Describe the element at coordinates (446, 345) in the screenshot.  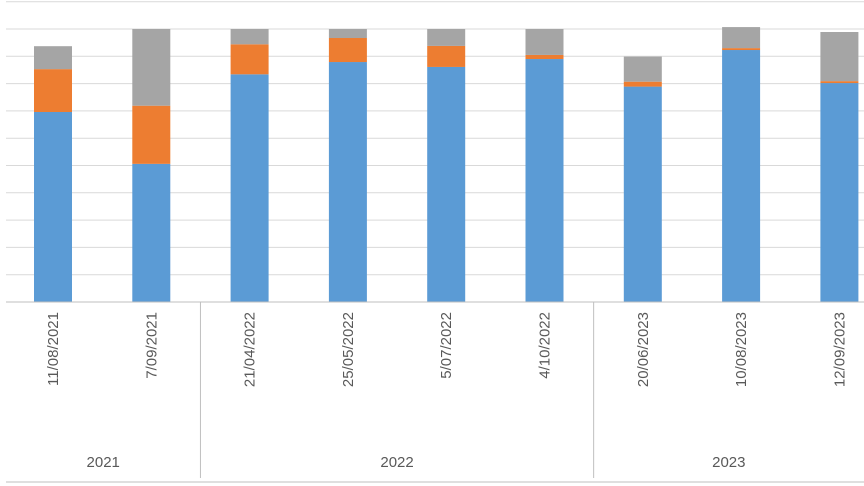
I see `category-tick-label: 5/07/2022` at that location.